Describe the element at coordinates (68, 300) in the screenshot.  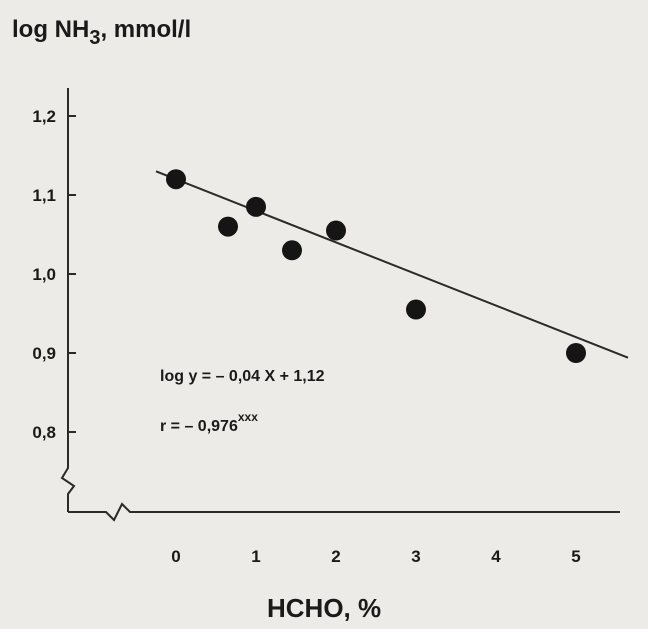
I see `y-axis-line` at that location.